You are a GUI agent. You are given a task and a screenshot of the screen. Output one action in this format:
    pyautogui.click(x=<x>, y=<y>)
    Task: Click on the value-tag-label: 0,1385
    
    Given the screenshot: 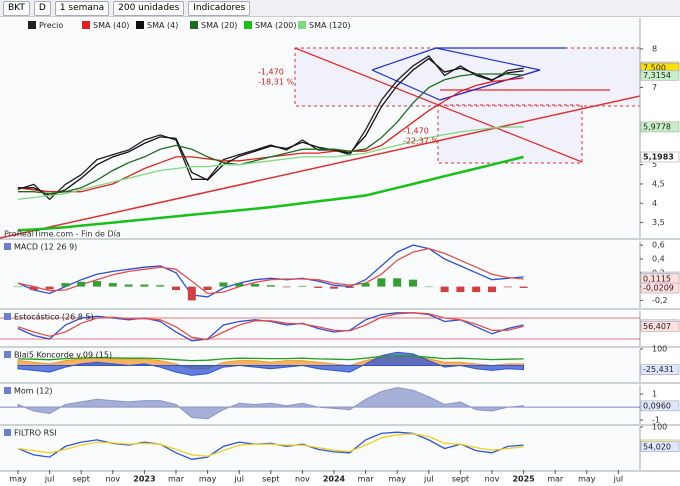 What is the action you would take?
    pyautogui.click(x=657, y=277)
    